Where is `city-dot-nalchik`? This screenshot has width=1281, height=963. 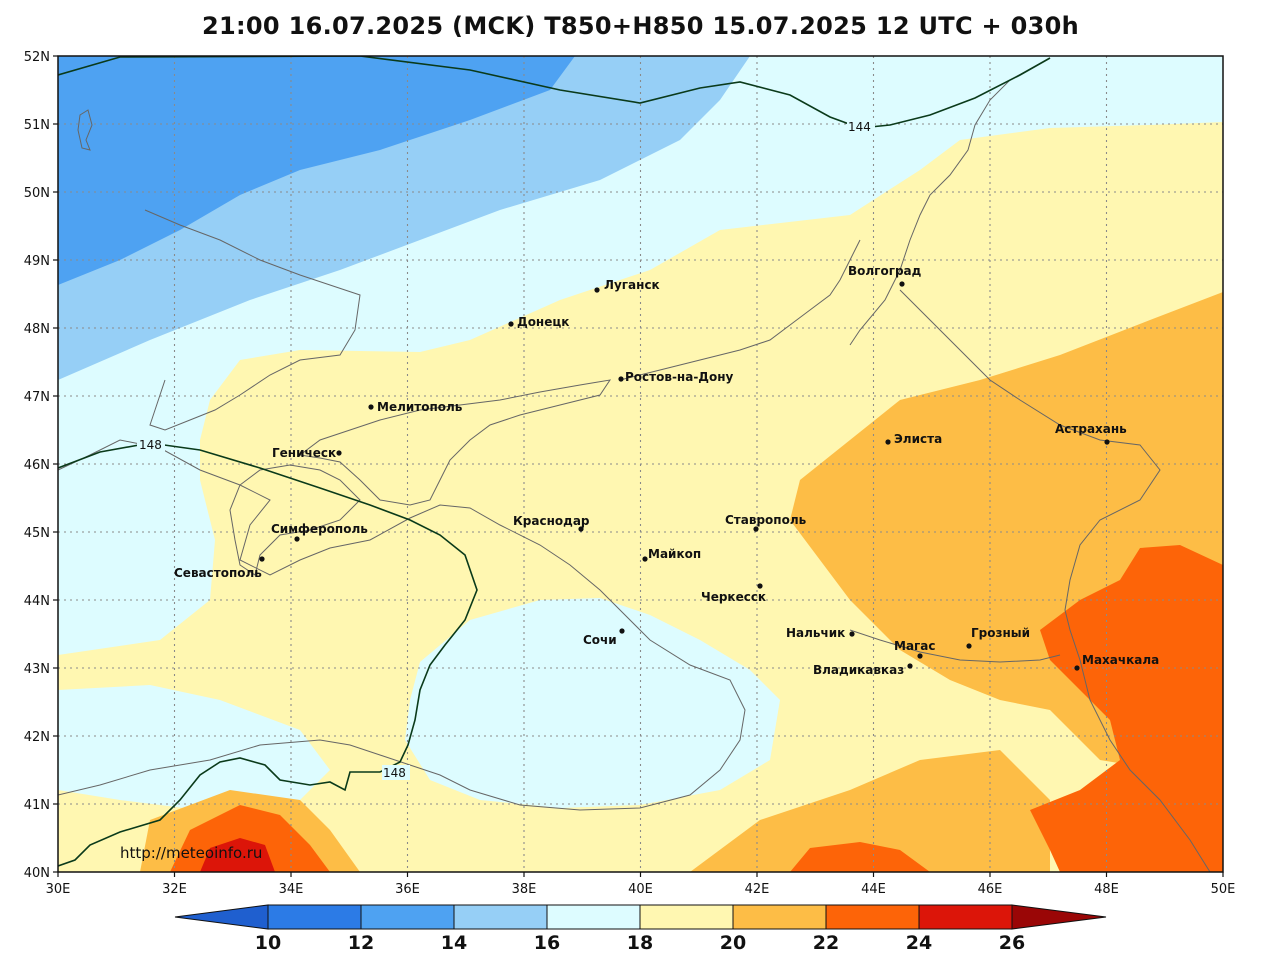 city-dot-nalchik is located at coordinates (852, 634).